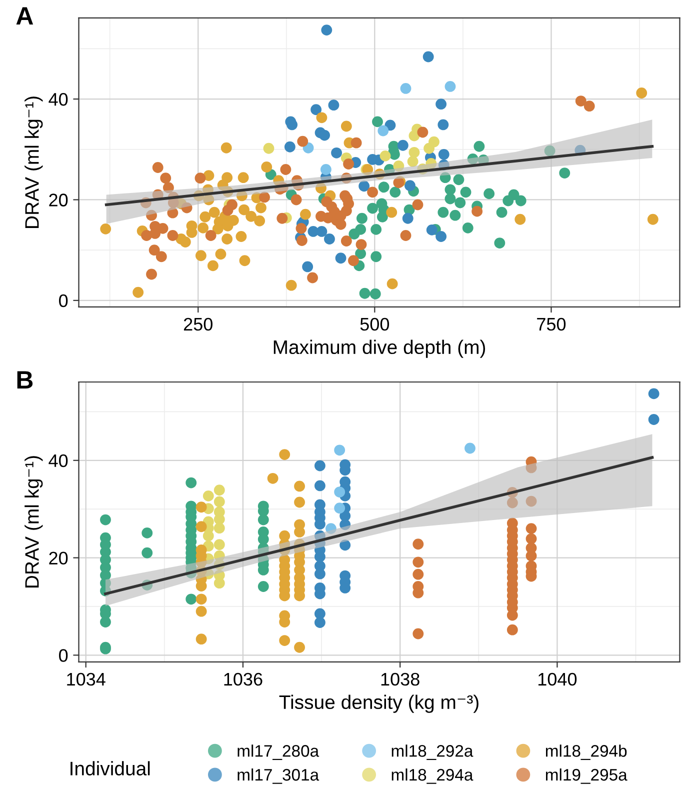 The image size is (688, 799). What do you see at coordinates (279, 776) in the screenshot?
I see `legend-label: ml17_301a` at bounding box center [279, 776].